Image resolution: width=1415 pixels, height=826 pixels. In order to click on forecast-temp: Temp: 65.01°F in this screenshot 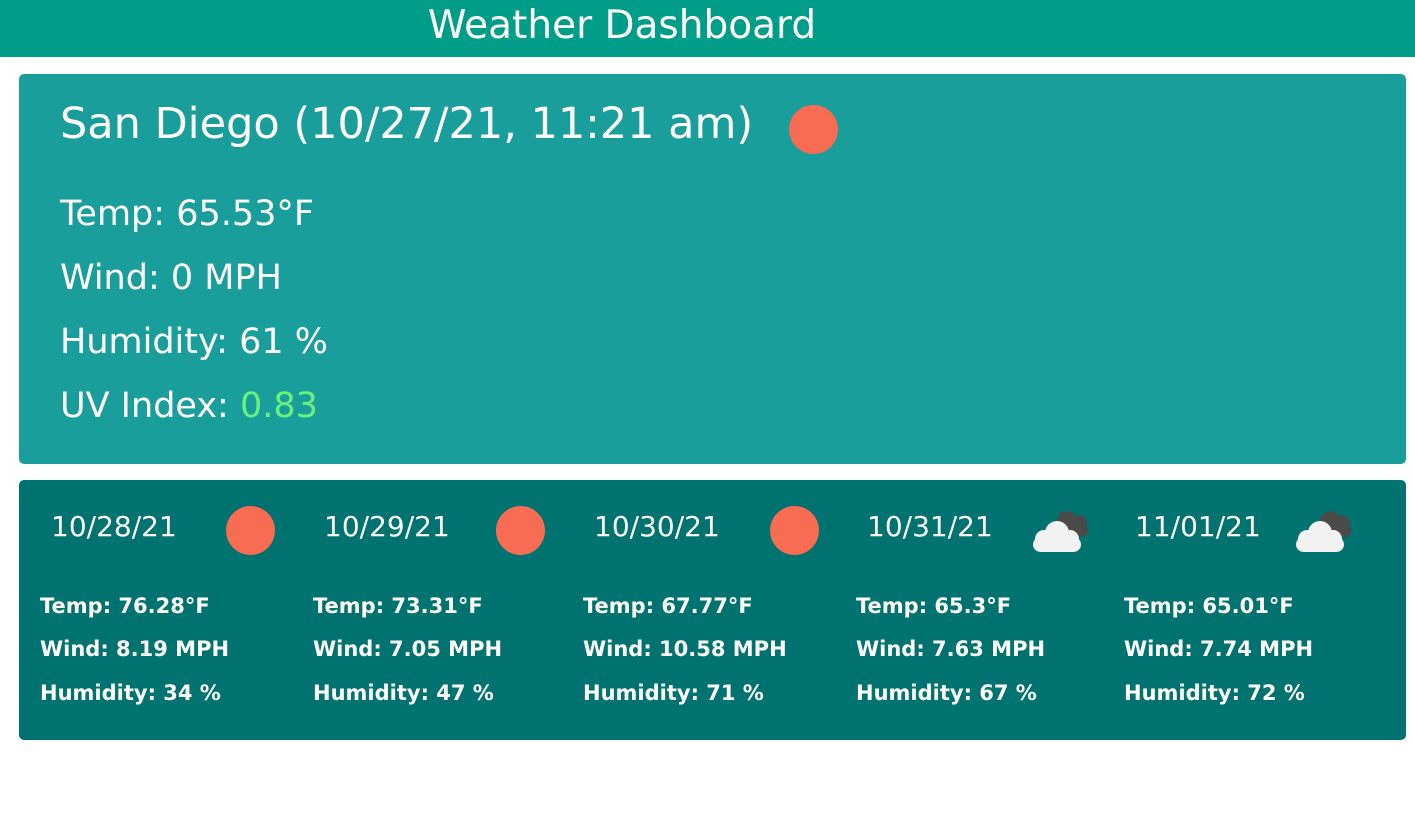, I will do `click(1209, 606)`.